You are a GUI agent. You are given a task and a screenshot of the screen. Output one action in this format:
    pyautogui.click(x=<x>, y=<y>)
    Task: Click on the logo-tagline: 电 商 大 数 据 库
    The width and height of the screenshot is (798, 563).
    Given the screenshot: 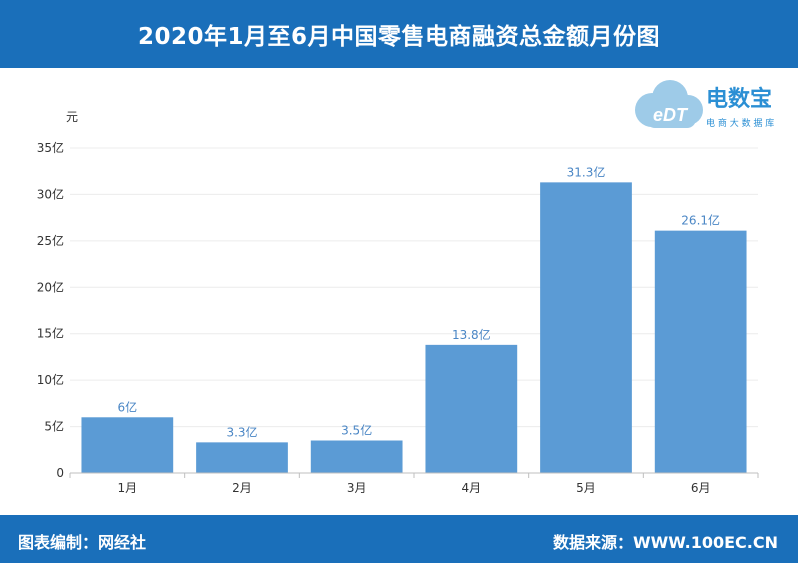 What is the action you would take?
    pyautogui.click(x=740, y=123)
    